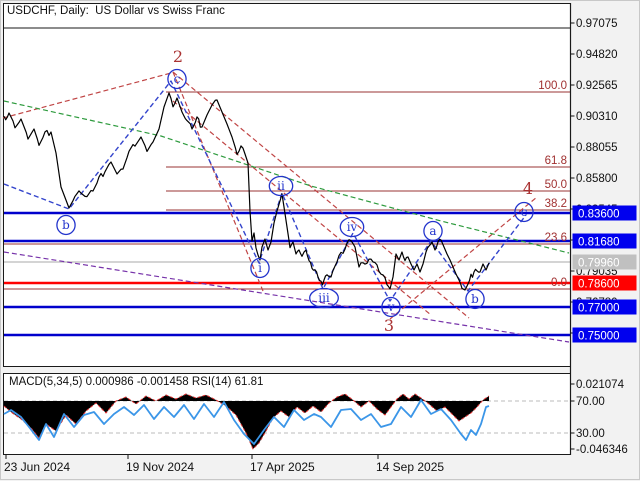 This screenshot has width=640, height=481. Describe the element at coordinates (410, 467) in the screenshot. I see `date-label: 14 Sep 2025` at that location.